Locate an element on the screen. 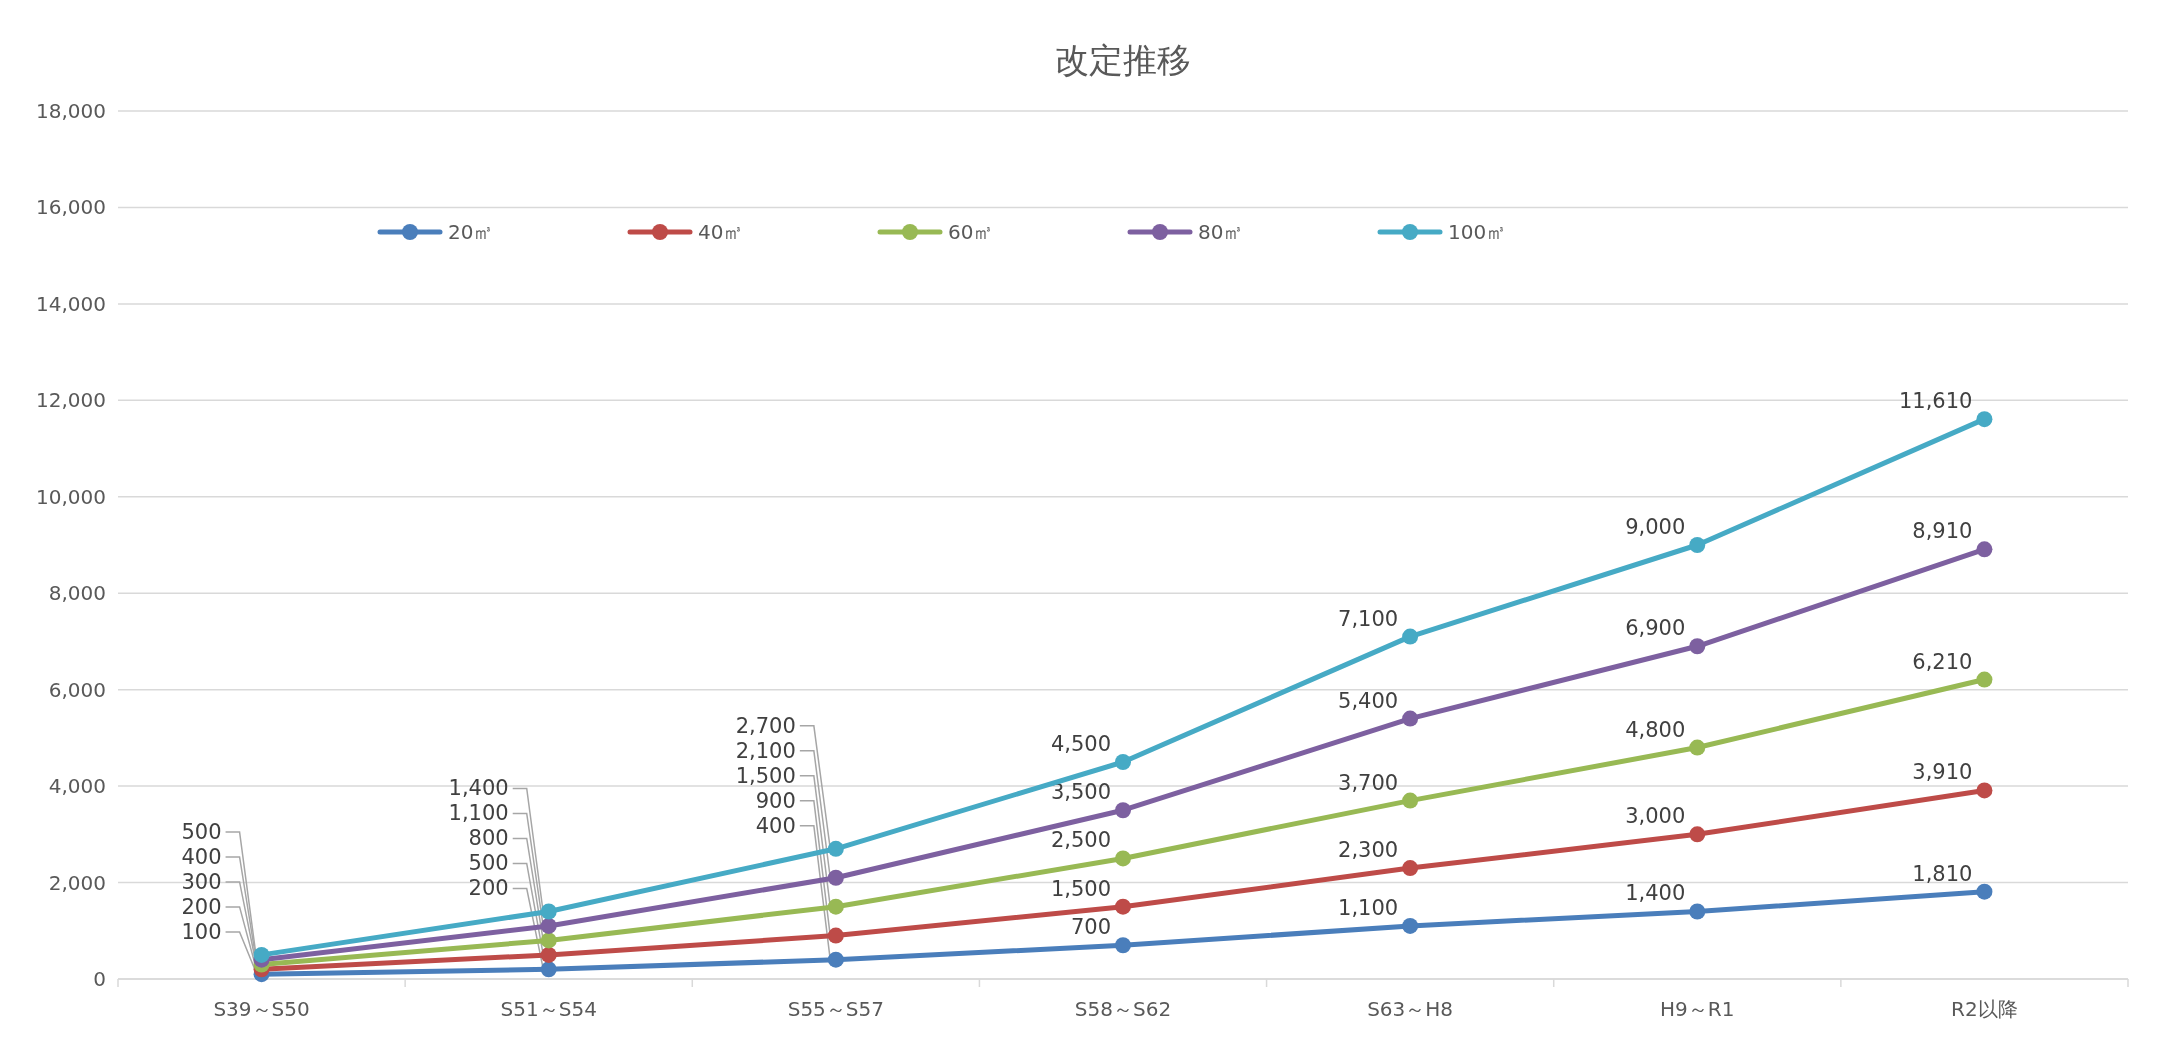 Image resolution: width=2174 pixels, height=1037 pixels. legend-label: 40㎥ is located at coordinates (721, 232).